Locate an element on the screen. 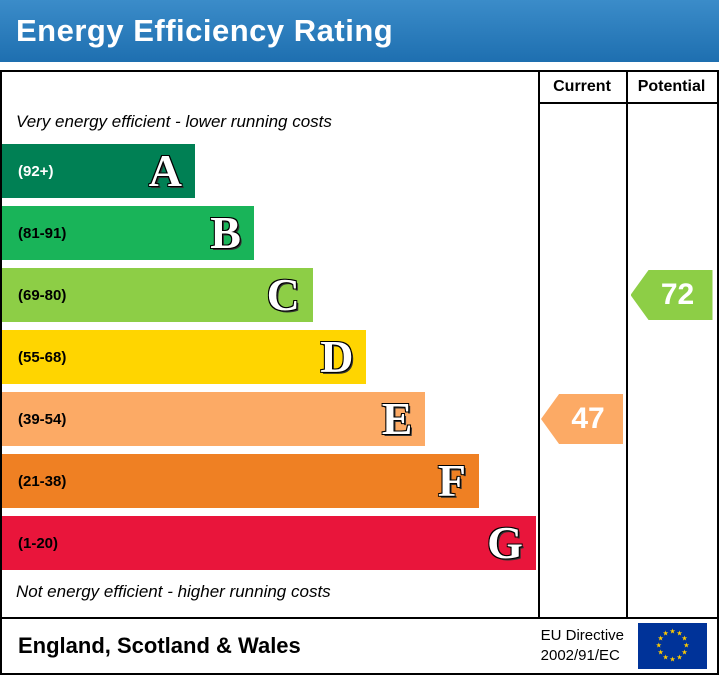  current-rating-cell: 47 is located at coordinates (582, 419).